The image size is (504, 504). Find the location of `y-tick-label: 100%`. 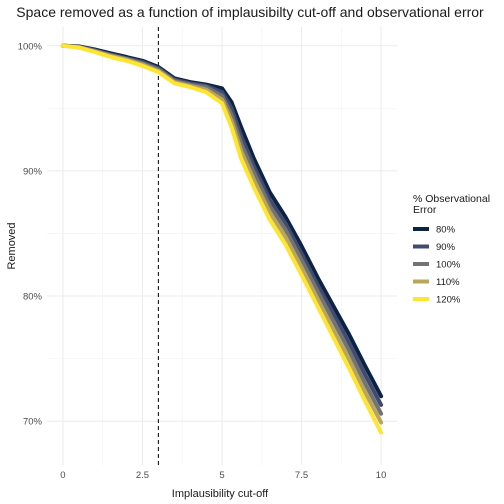

y-tick-label: 100% is located at coordinates (30, 46).